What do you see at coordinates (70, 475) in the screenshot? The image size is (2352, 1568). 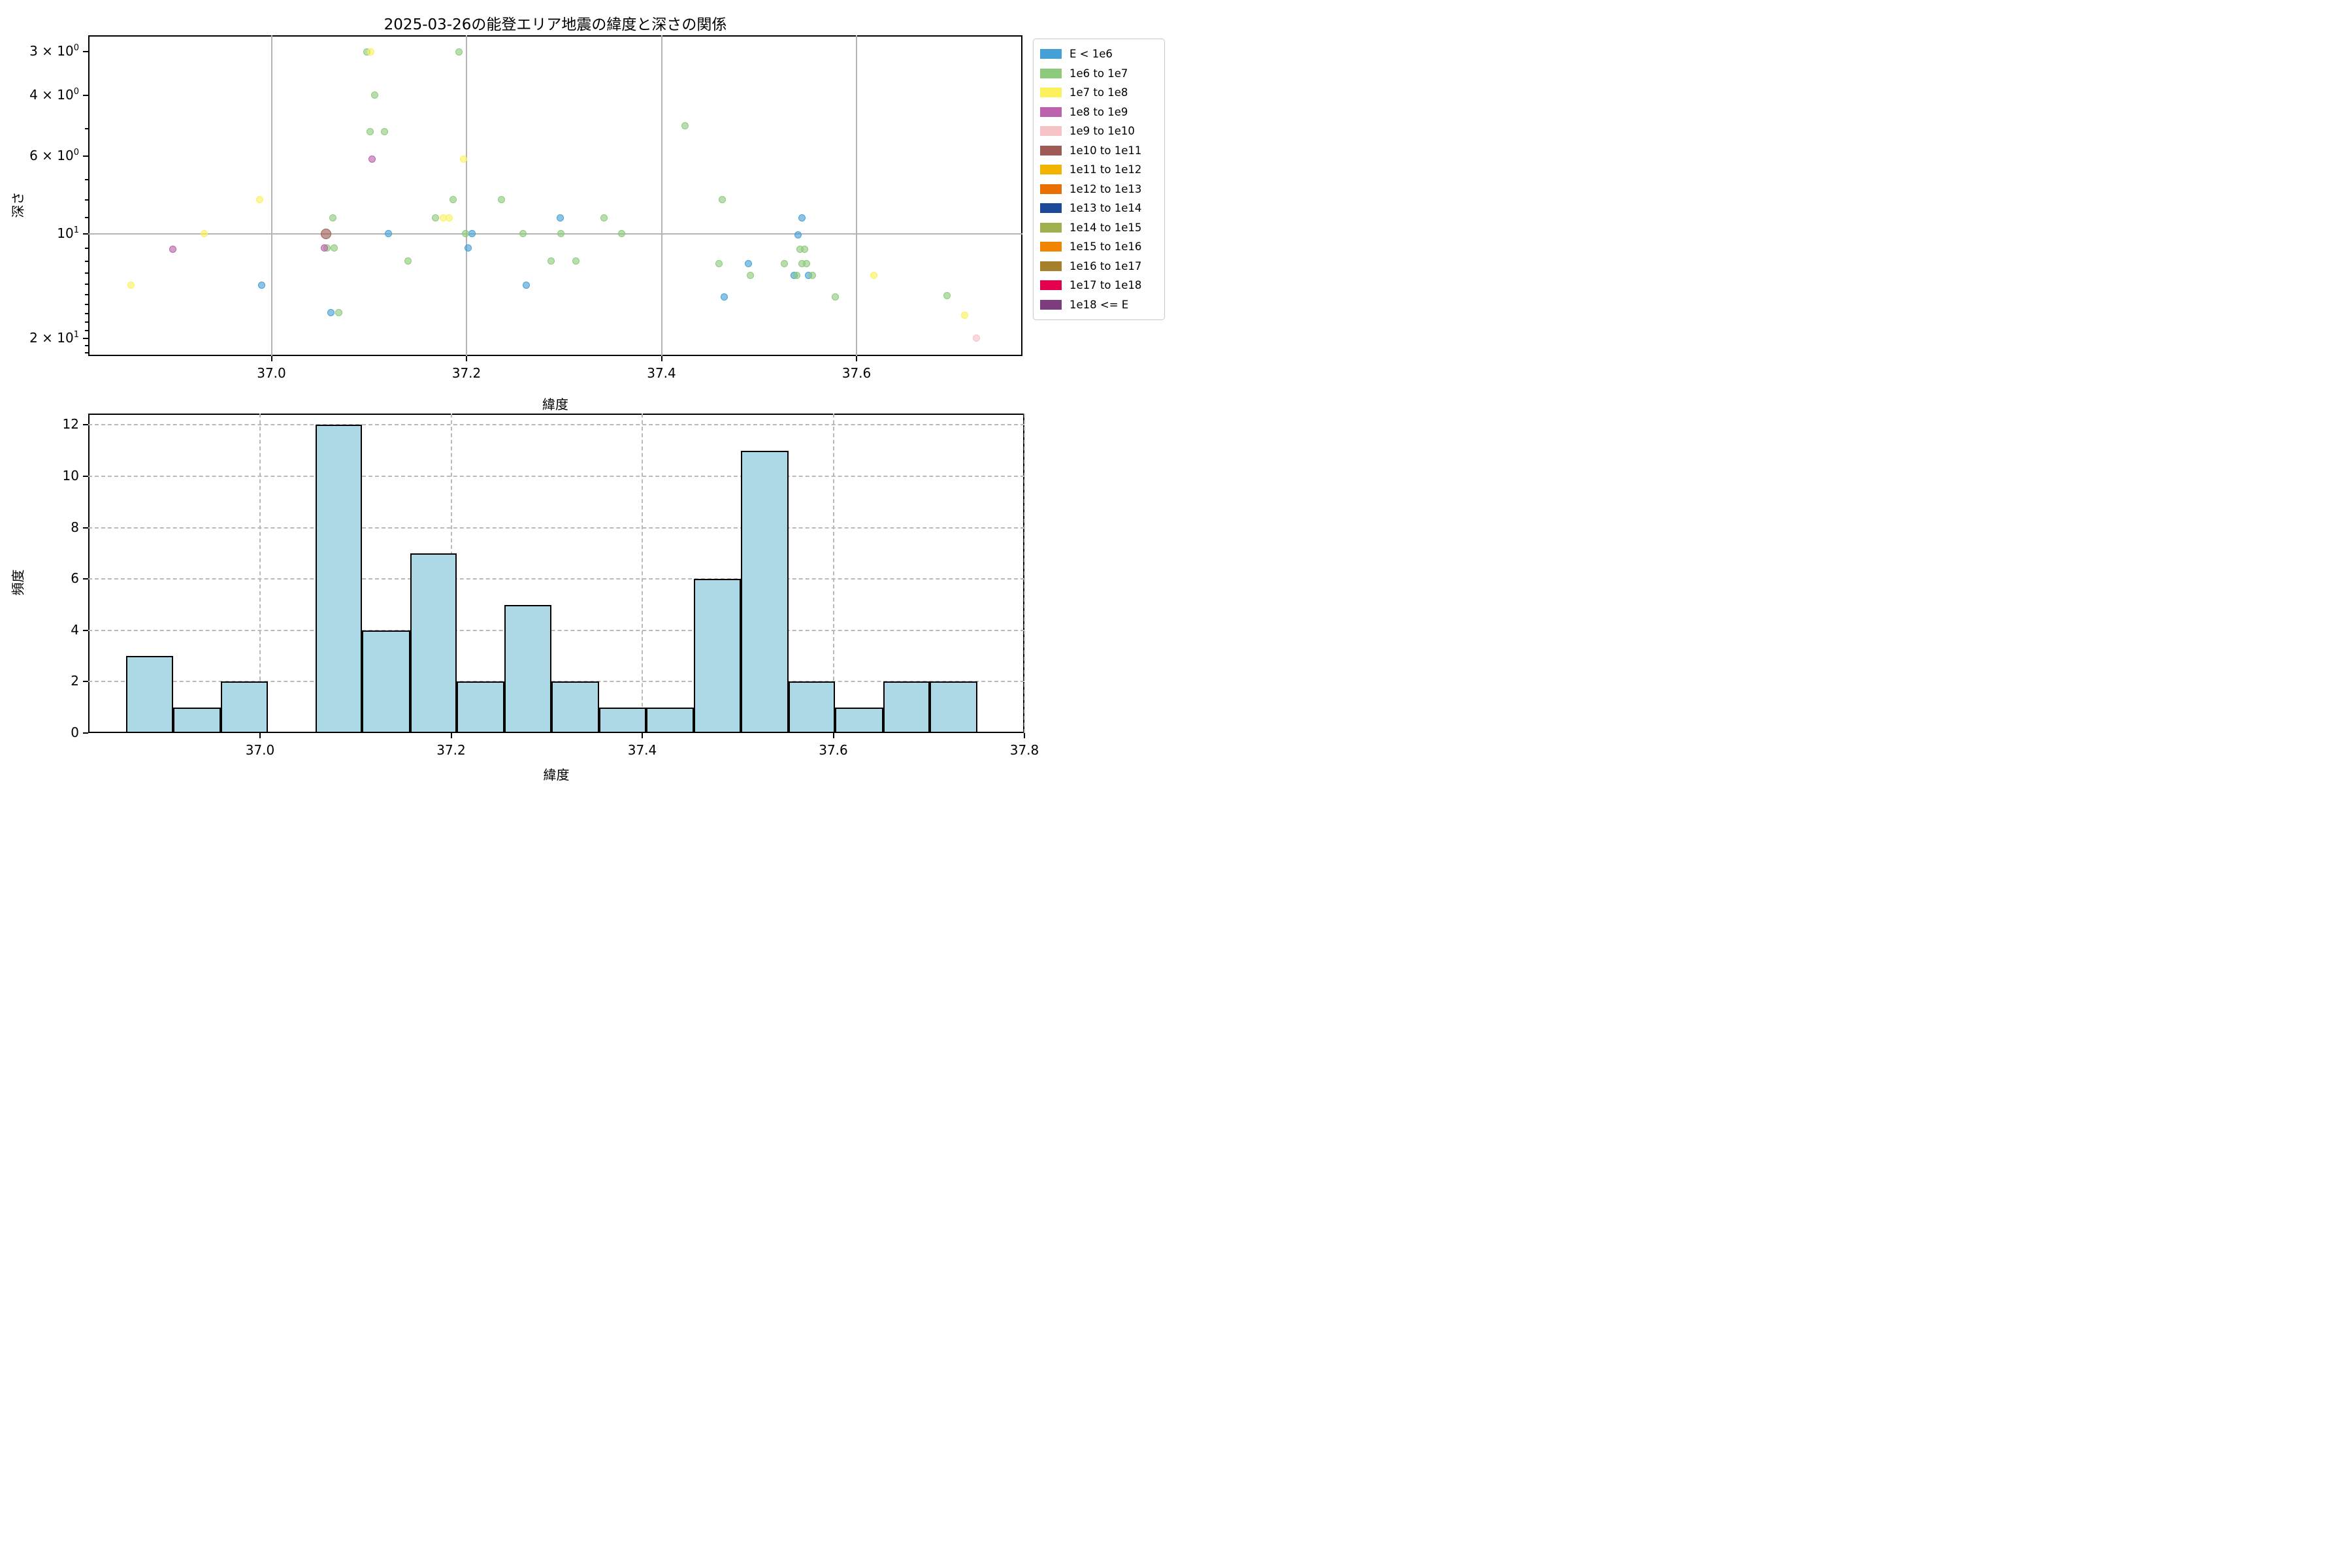 I see `histogram-y-tick-label: 10` at bounding box center [70, 475].